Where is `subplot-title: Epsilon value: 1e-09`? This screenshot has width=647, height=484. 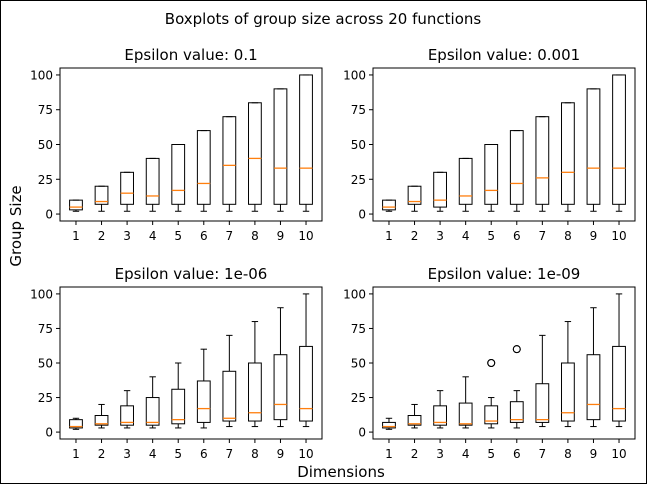 subplot-title: Epsilon value: 1e-09 is located at coordinates (504, 274).